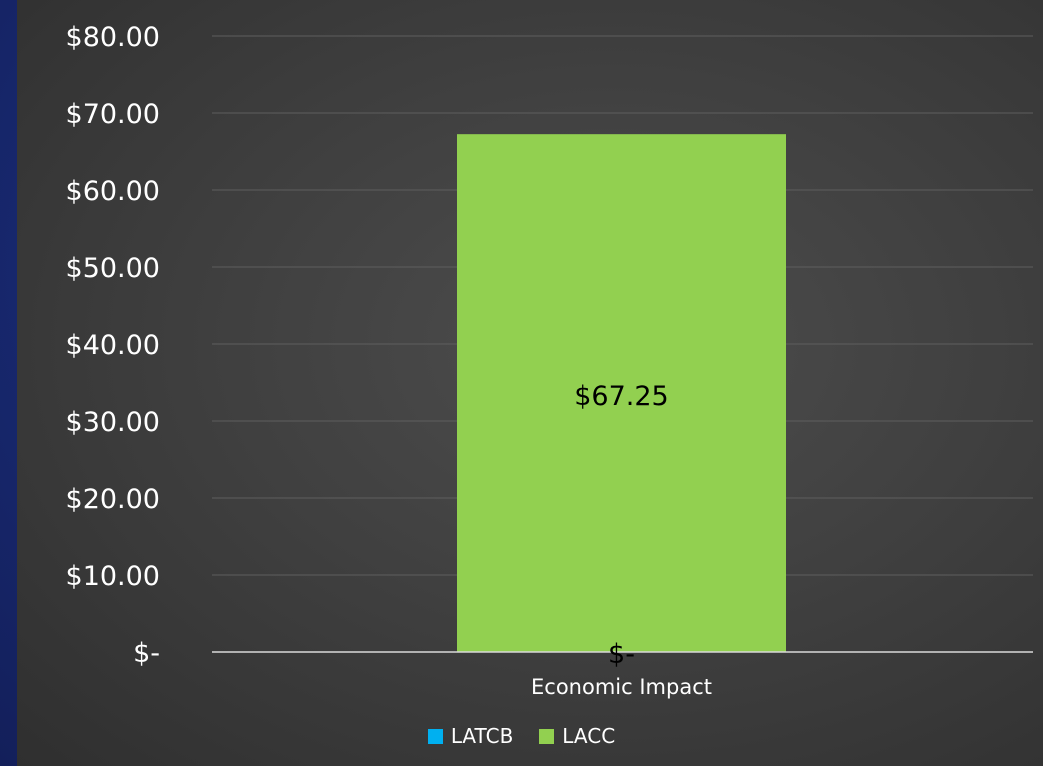 The height and width of the screenshot is (766, 1043). Describe the element at coordinates (621, 654) in the screenshot. I see `data-label-latcb: $-` at that location.